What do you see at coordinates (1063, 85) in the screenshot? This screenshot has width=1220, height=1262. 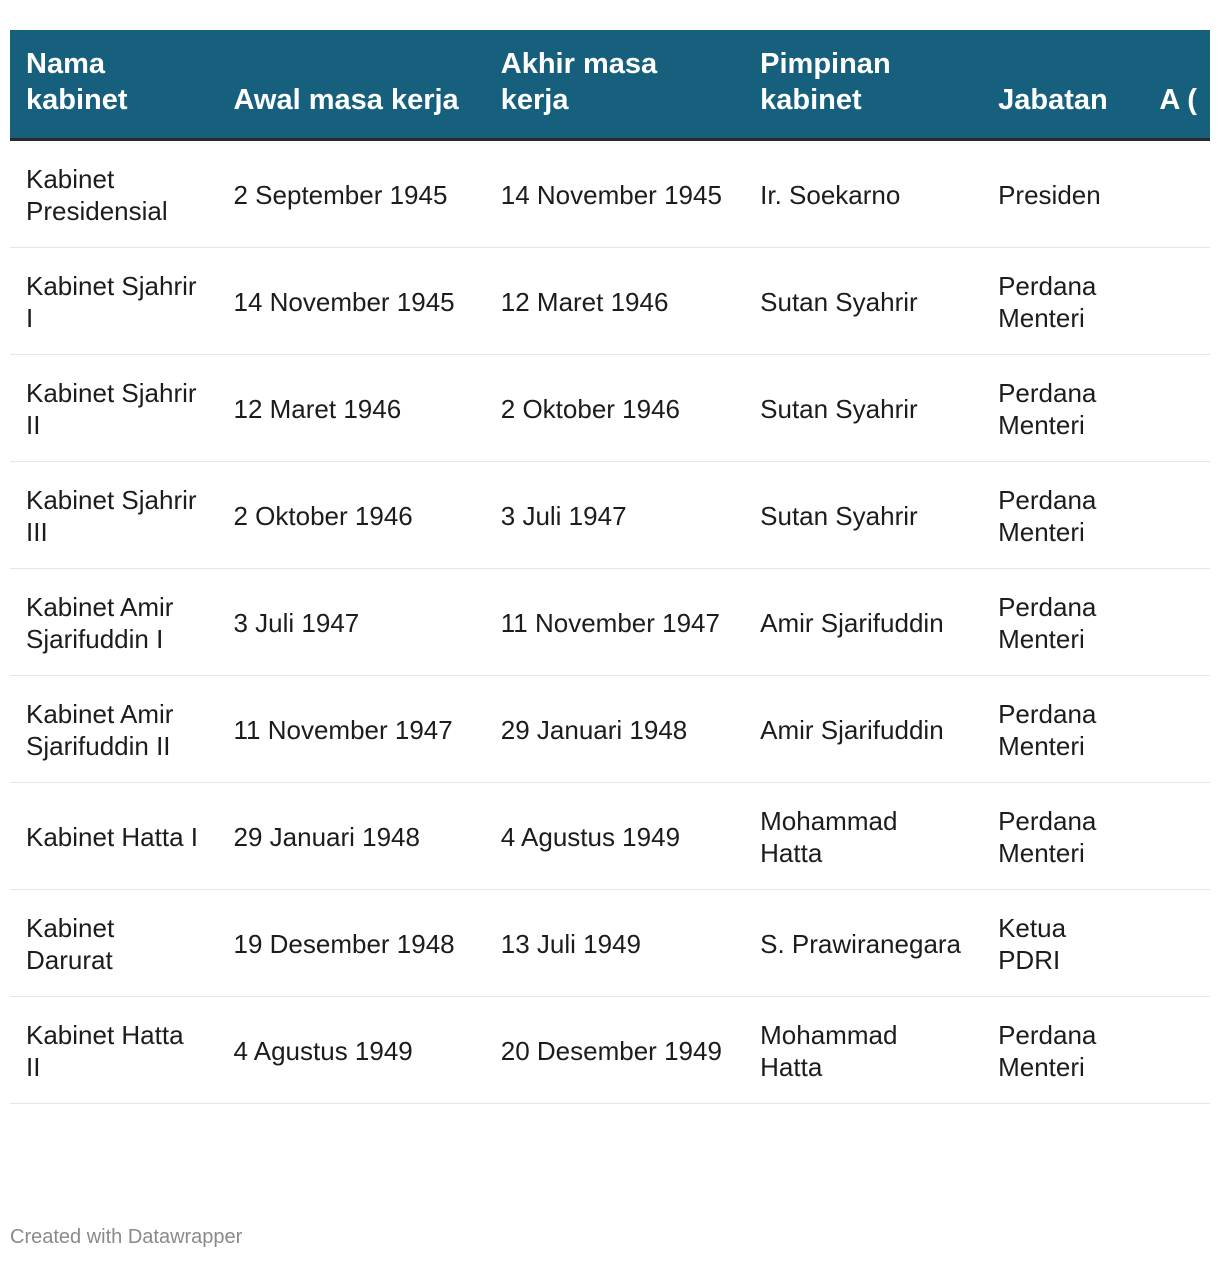 I see `column-header: Jabatan` at bounding box center [1063, 85].